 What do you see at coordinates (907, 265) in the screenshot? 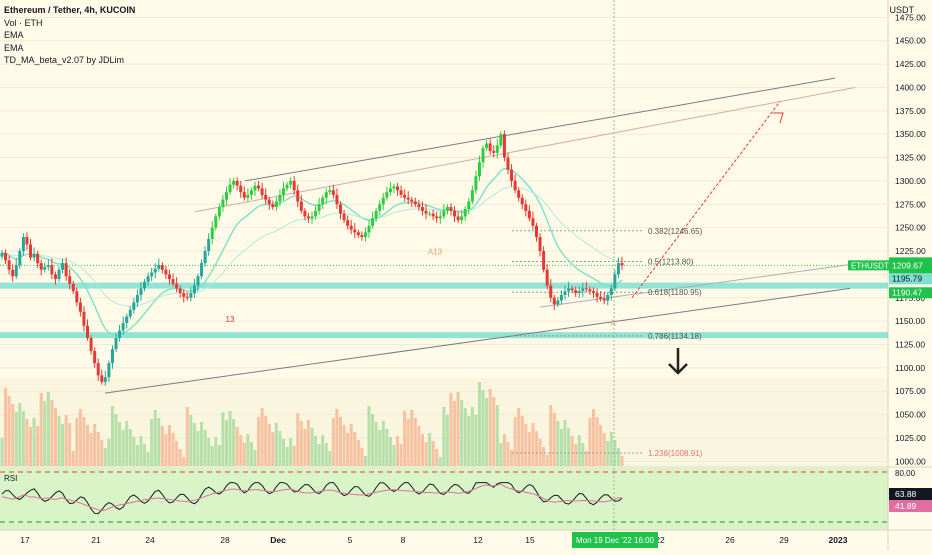
I see `last-price-label: 1209.67` at bounding box center [907, 265].